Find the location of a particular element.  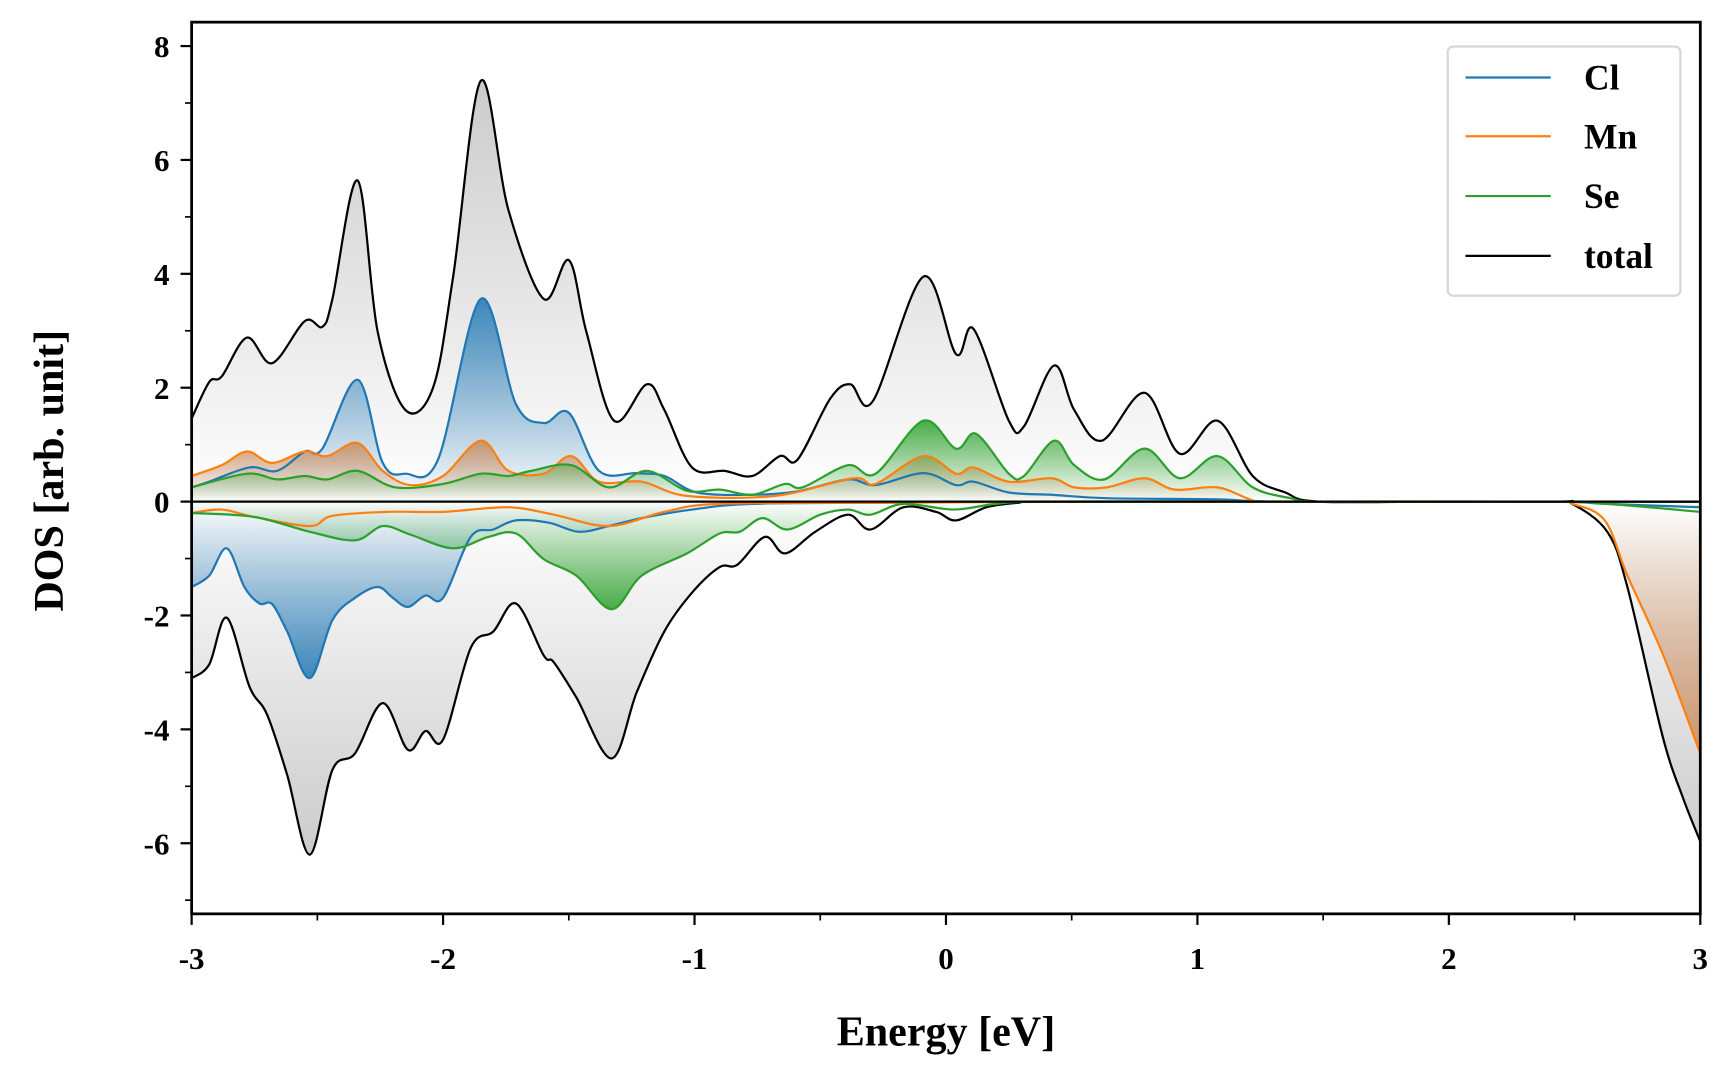

x-tick-label: 1 is located at coordinates (1198, 958).